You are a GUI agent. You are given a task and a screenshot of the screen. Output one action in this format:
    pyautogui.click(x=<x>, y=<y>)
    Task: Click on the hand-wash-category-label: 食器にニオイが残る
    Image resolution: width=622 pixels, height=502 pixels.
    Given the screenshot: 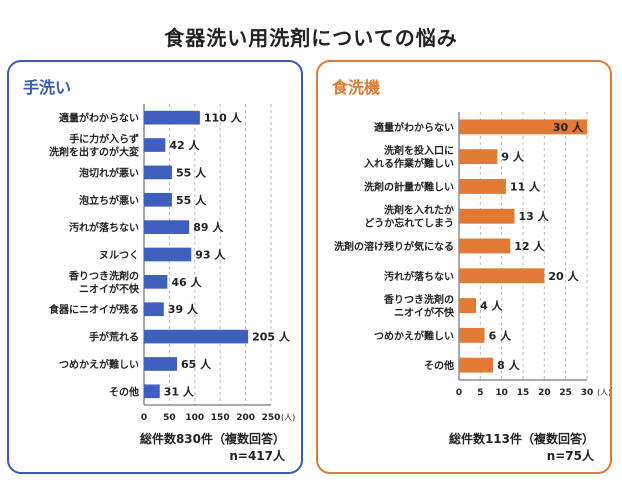 What is the action you would take?
    pyautogui.click(x=93, y=309)
    